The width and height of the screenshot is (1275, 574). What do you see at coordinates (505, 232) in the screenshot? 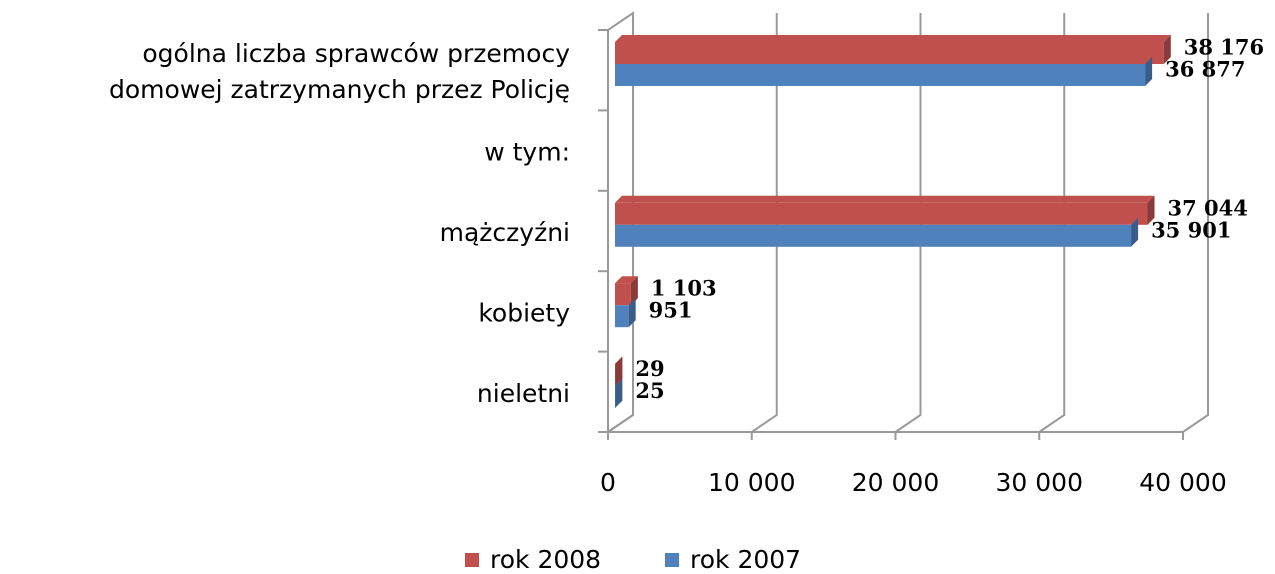
I see `y-tick-label: mążczyźni` at bounding box center [505, 232].